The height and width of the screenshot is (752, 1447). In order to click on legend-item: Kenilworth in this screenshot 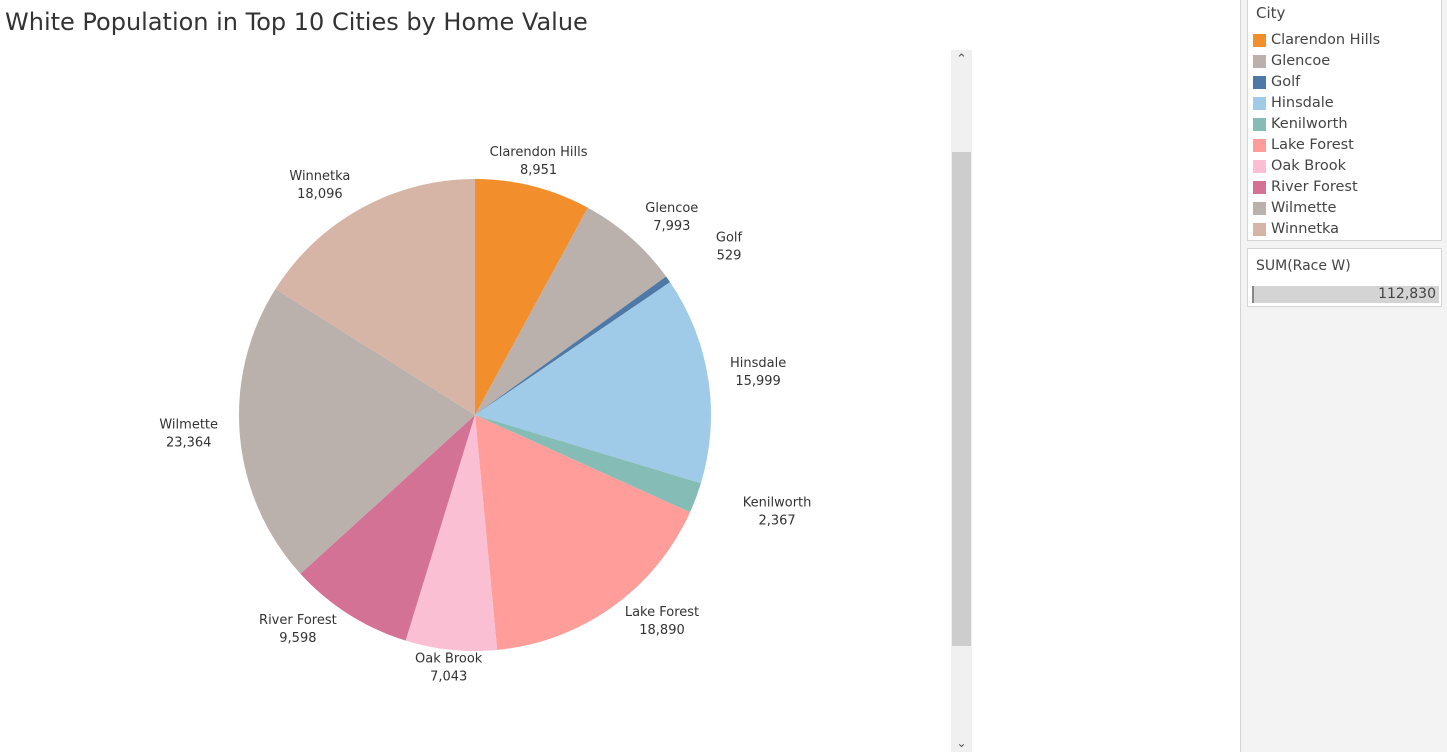, I will do `click(1344, 125)`.